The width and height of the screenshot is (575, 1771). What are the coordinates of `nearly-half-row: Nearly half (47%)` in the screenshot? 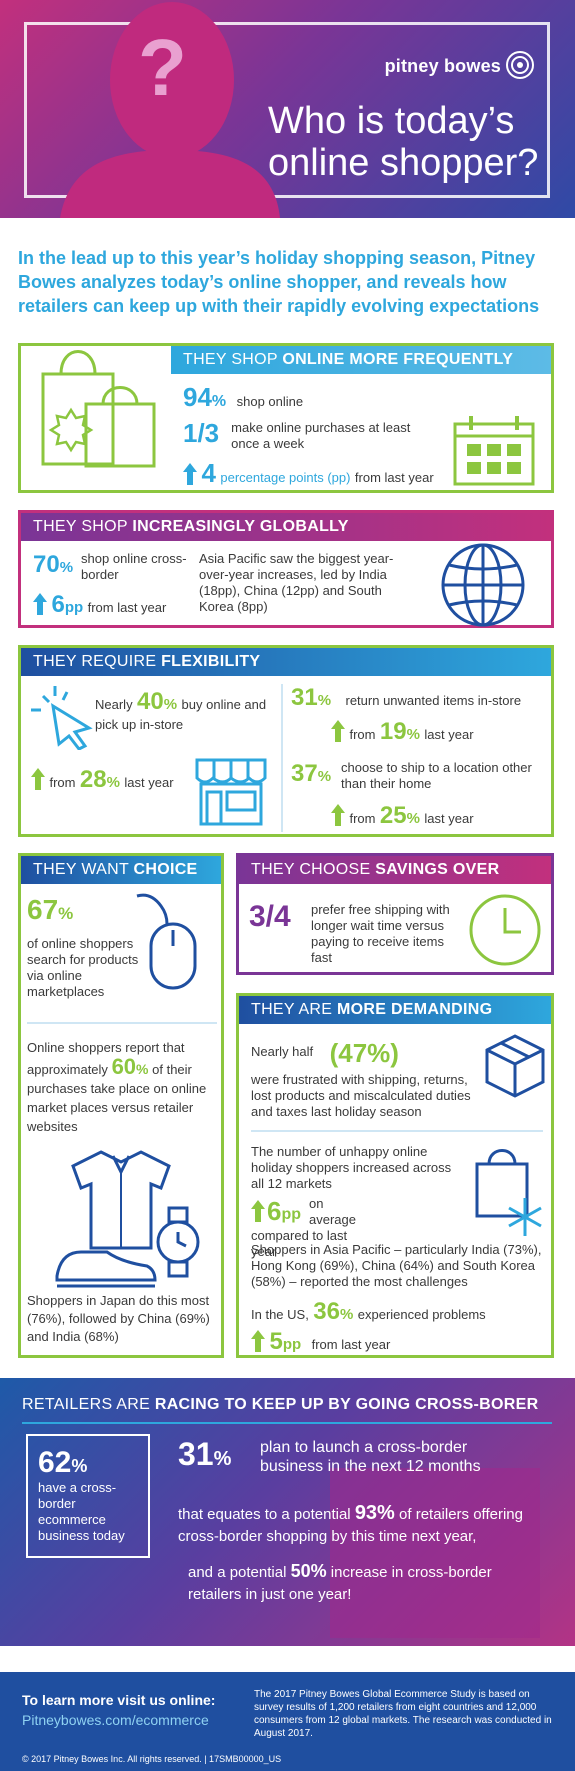 It's located at (325, 1053).